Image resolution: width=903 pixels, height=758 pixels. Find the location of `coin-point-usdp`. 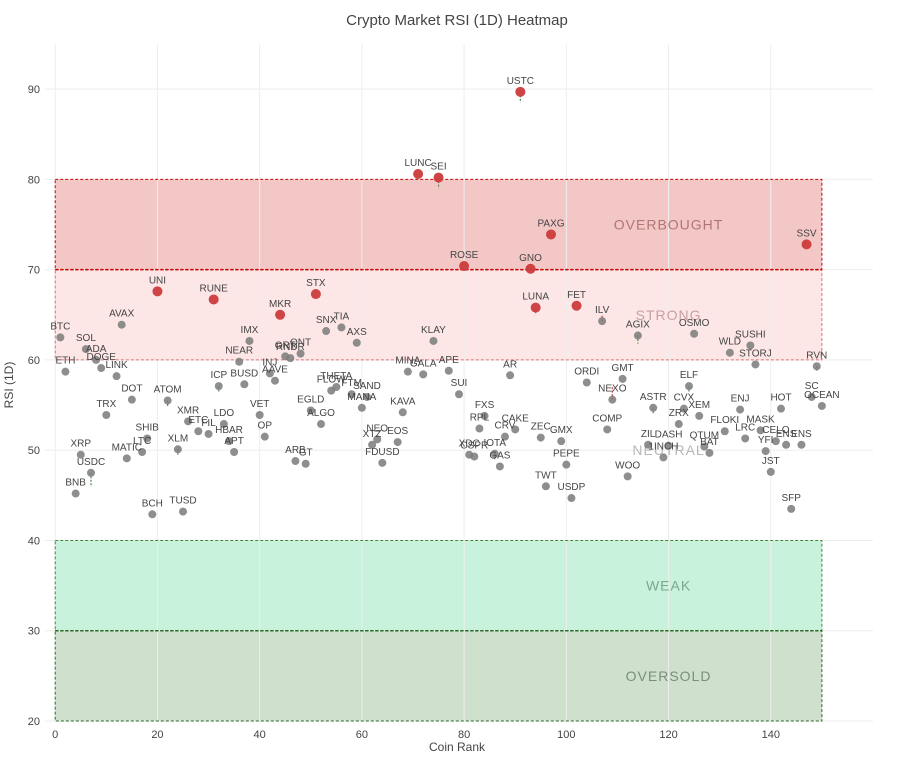

coin-point-usdp is located at coordinates (571, 498).